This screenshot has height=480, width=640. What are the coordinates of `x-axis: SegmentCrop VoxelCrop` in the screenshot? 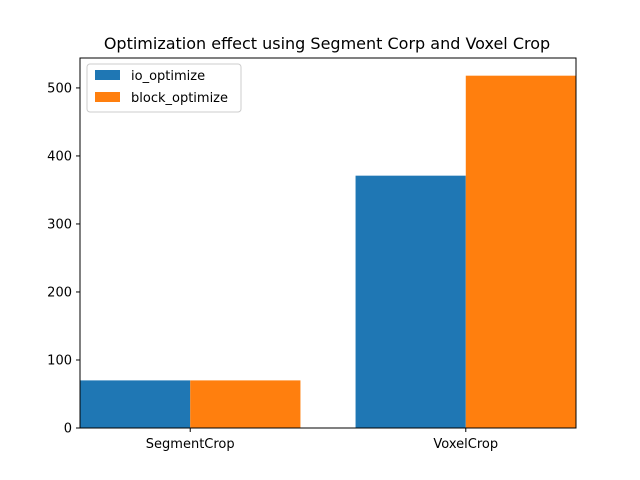 It's located at (322, 440).